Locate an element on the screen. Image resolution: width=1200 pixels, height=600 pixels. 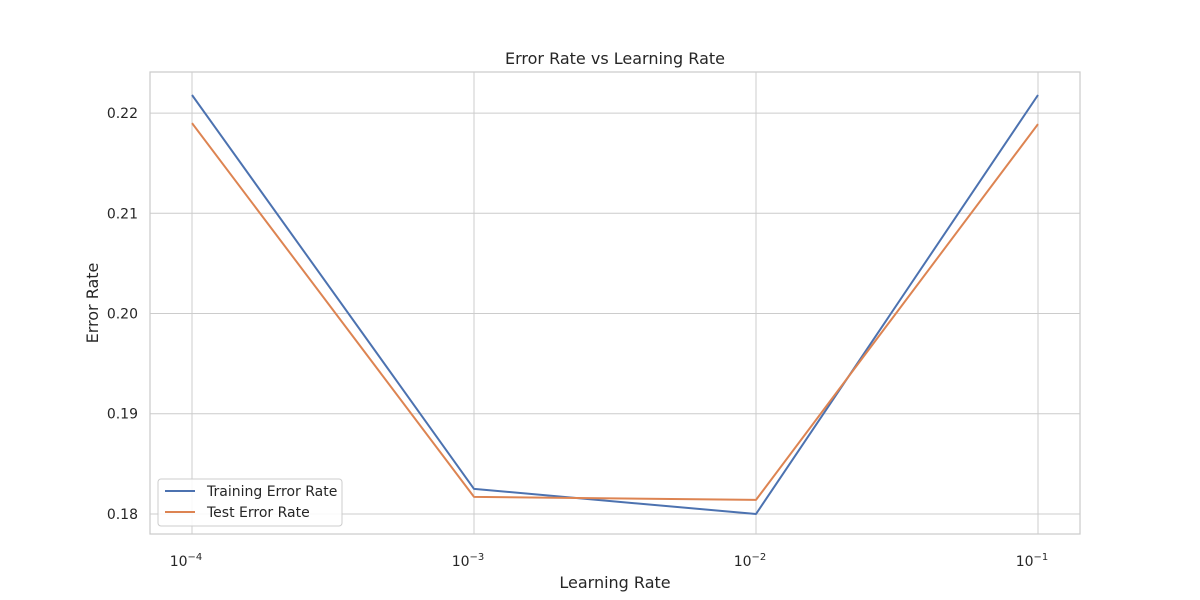
x-tick-label: 10⁻¹ is located at coordinates (1032, 561).